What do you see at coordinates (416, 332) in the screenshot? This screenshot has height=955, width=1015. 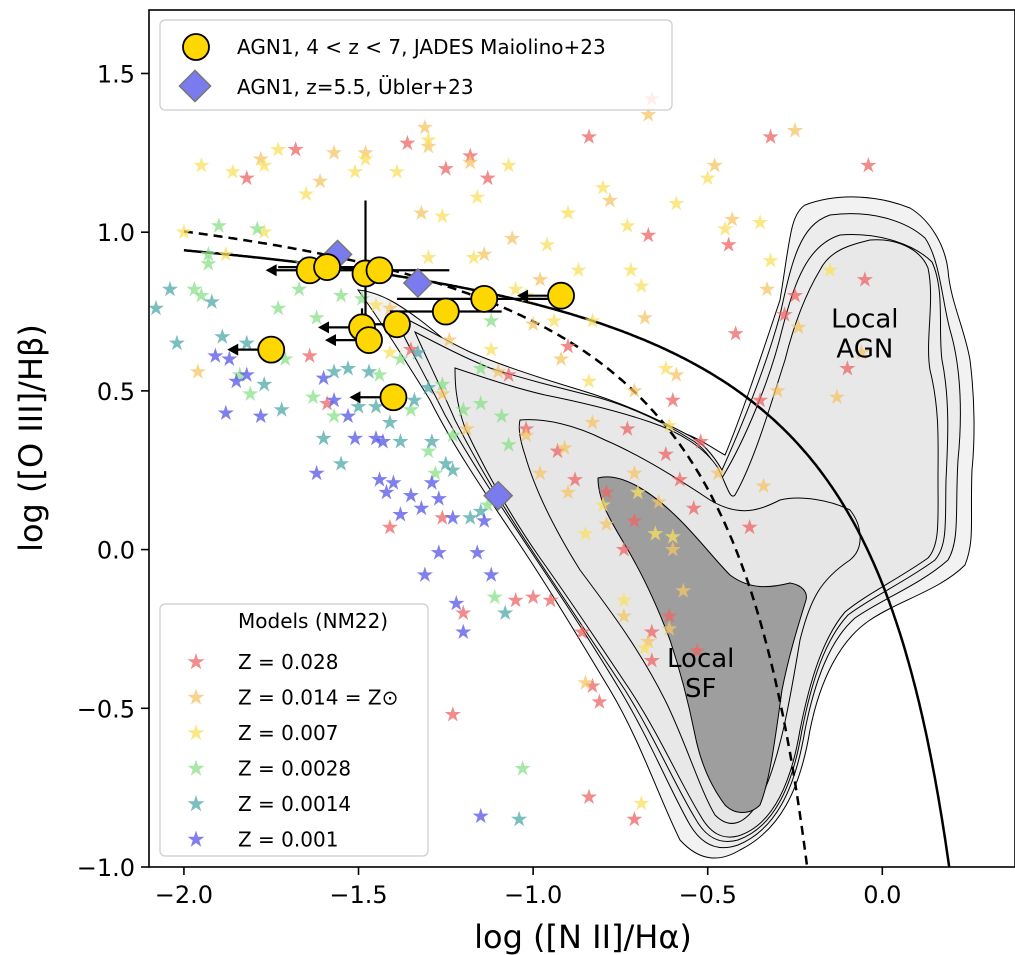 I see `agn-jades-points` at bounding box center [416, 332].